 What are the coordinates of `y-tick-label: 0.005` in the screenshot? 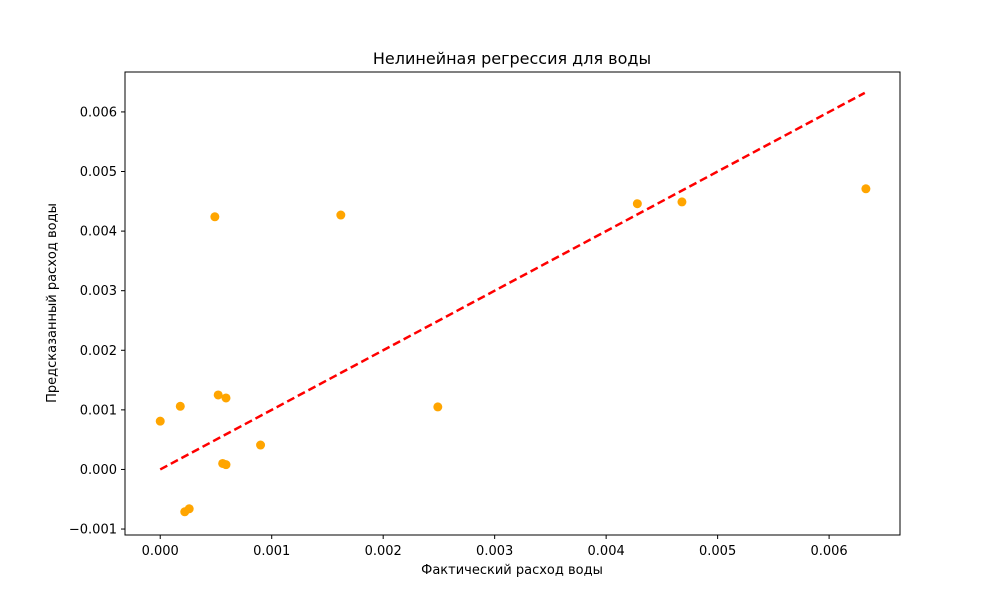 It's located at (98, 172).